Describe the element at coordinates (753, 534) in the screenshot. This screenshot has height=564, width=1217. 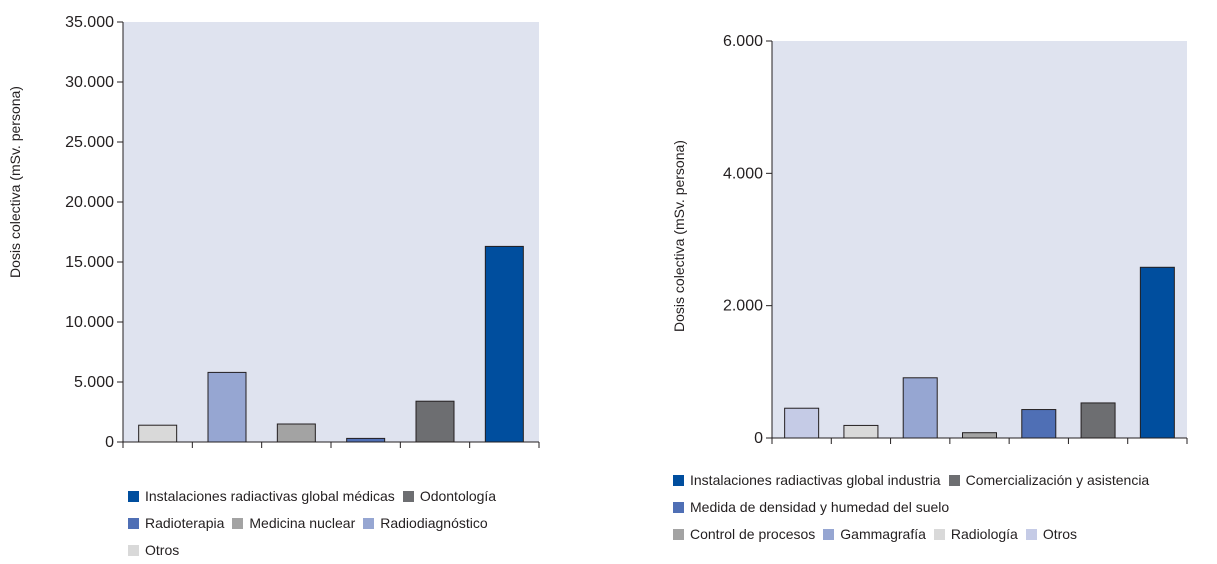
I see `legend-label: Control de procesos` at that location.